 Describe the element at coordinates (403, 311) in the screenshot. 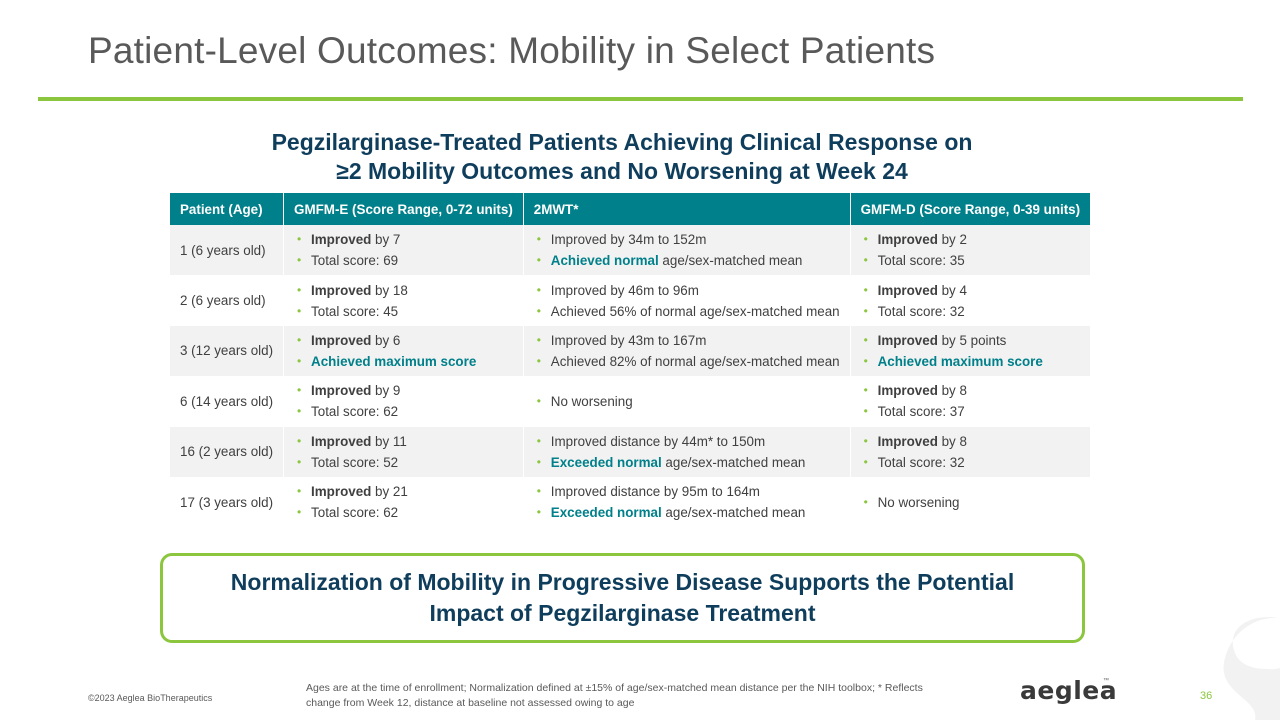

I see `bullet-item: Total score: 45` at that location.